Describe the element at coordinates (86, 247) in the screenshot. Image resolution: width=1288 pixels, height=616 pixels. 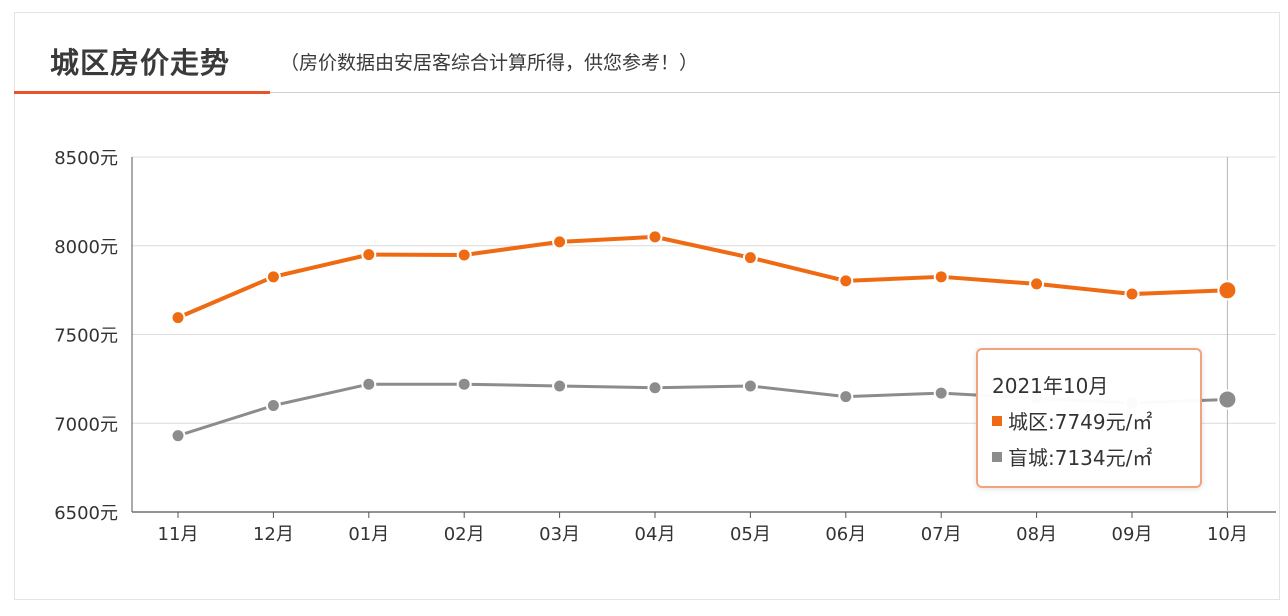
I see `y-tick-label: 8000元` at that location.